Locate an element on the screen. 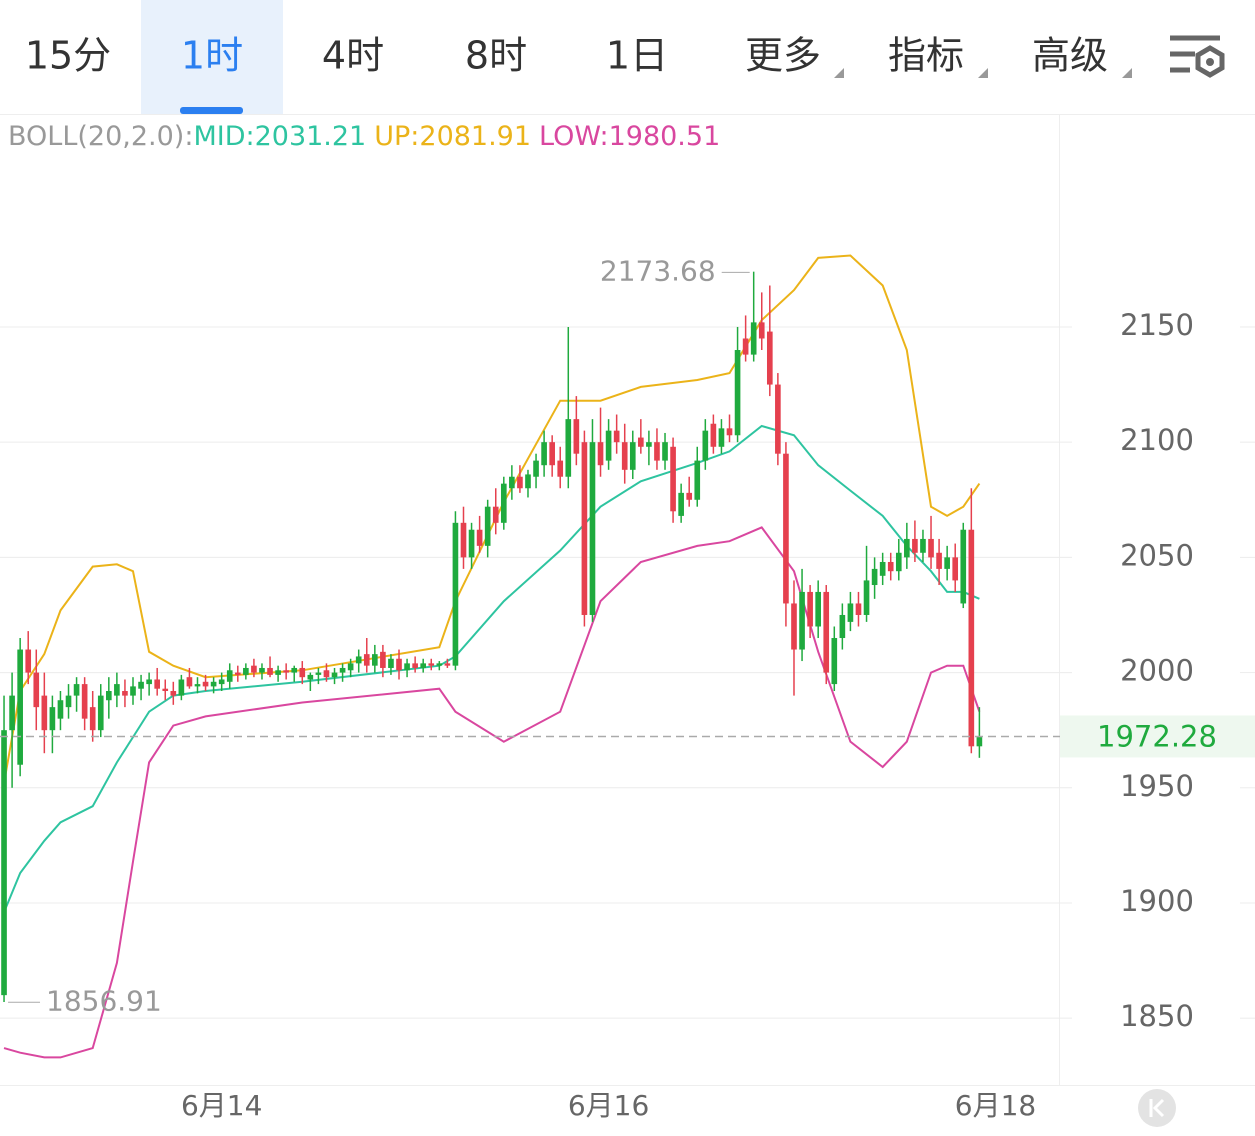 Image resolution: width=1255 pixels, height=1136 pixels. scroll-end-icon is located at coordinates (1157, 1108).